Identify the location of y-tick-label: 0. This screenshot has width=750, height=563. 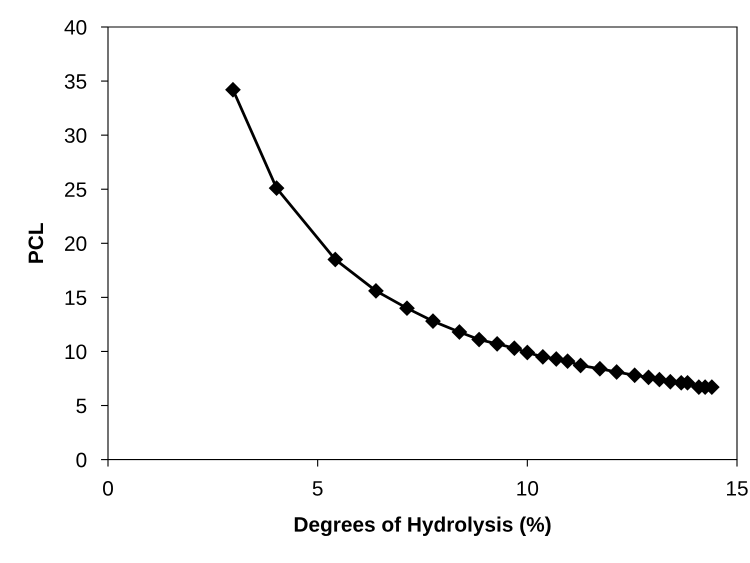
(81, 460).